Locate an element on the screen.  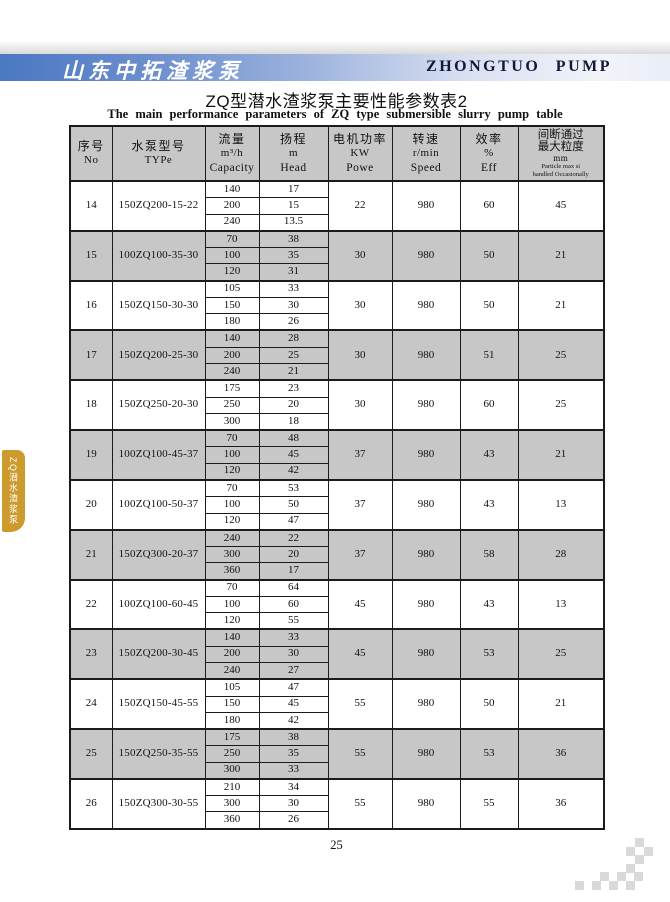
table-row: 150 45 is located at coordinates (337, 704).